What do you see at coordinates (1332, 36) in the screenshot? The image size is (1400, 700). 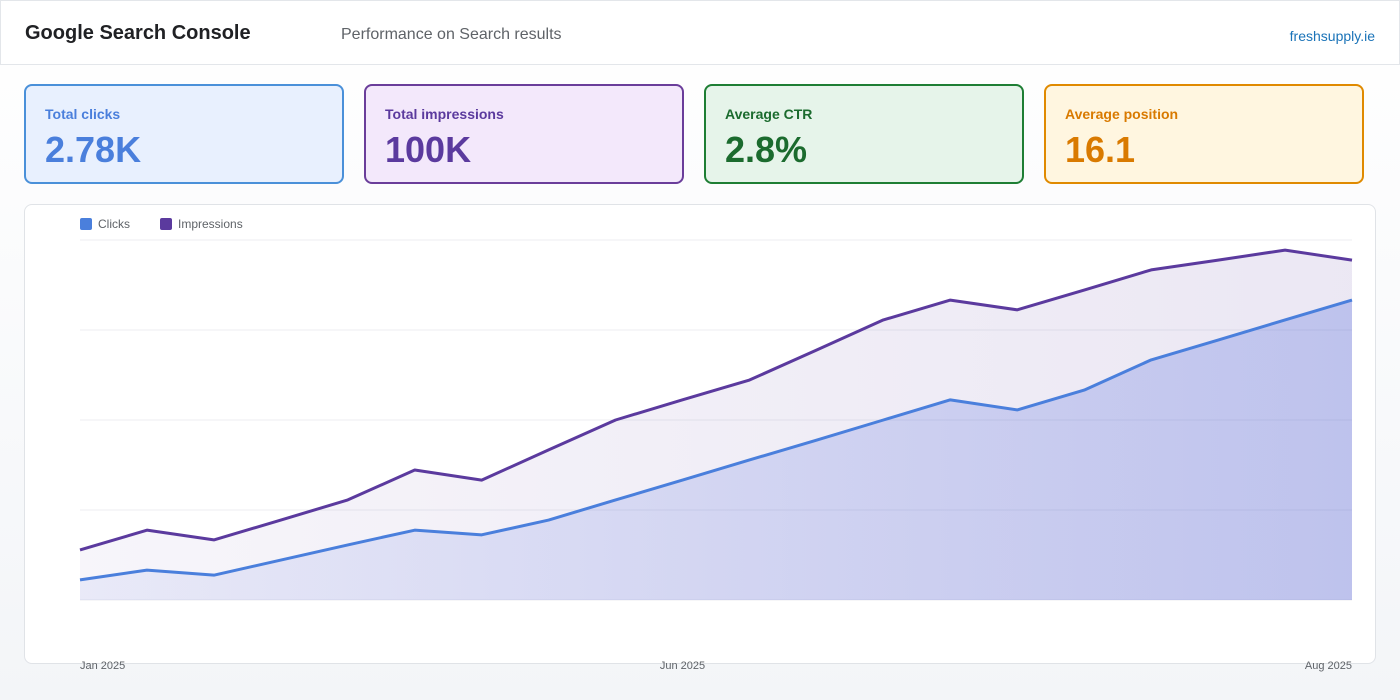 I see `site-link: freshsupply.ie` at bounding box center [1332, 36].